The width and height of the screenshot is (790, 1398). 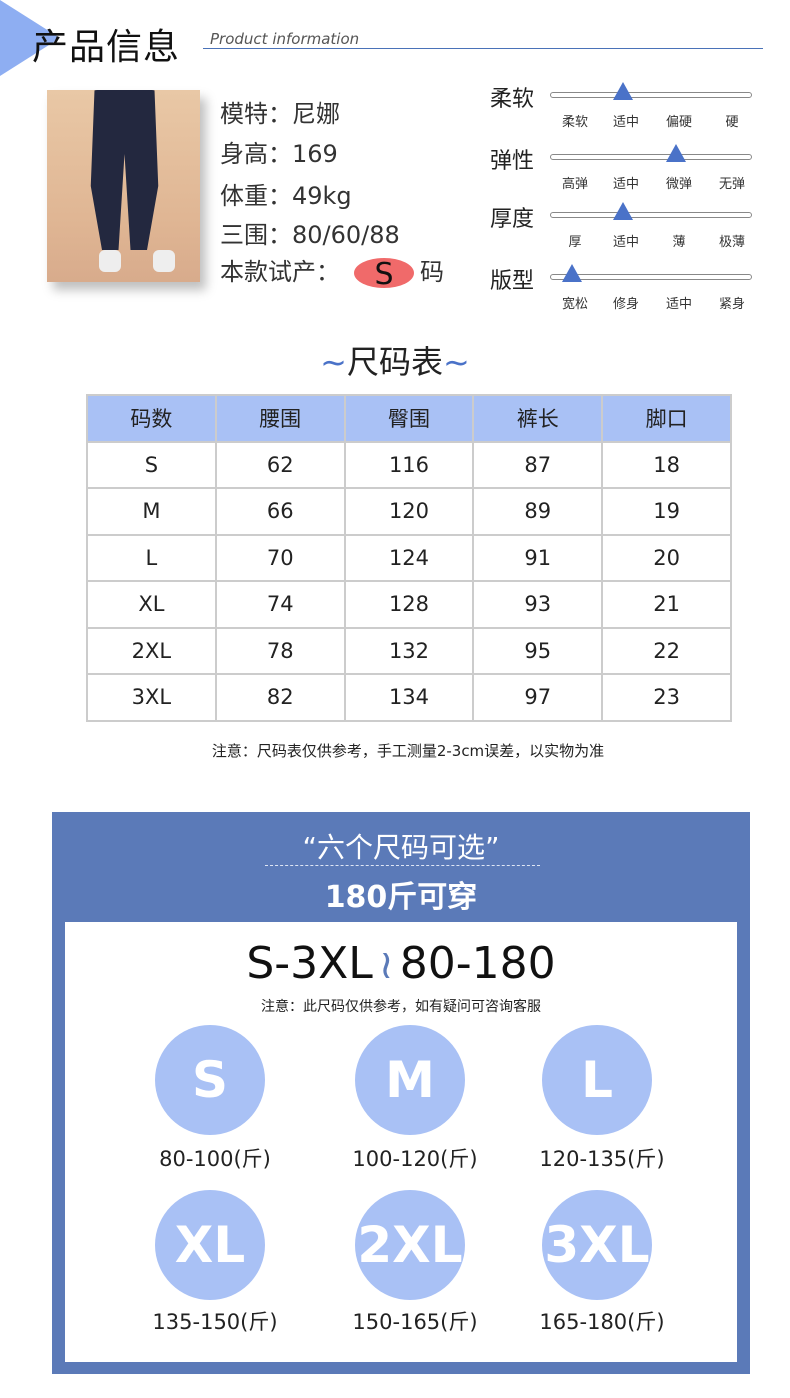 What do you see at coordinates (215, 1159) in the screenshot?
I see `size-weight-label: 80-100(斤)` at bounding box center [215, 1159].